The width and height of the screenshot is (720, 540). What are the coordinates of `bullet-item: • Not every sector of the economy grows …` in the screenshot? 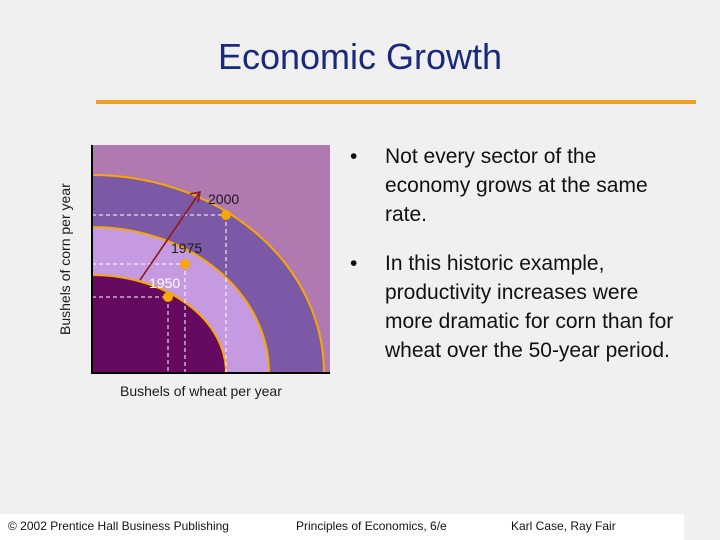 It's located at (510, 185).